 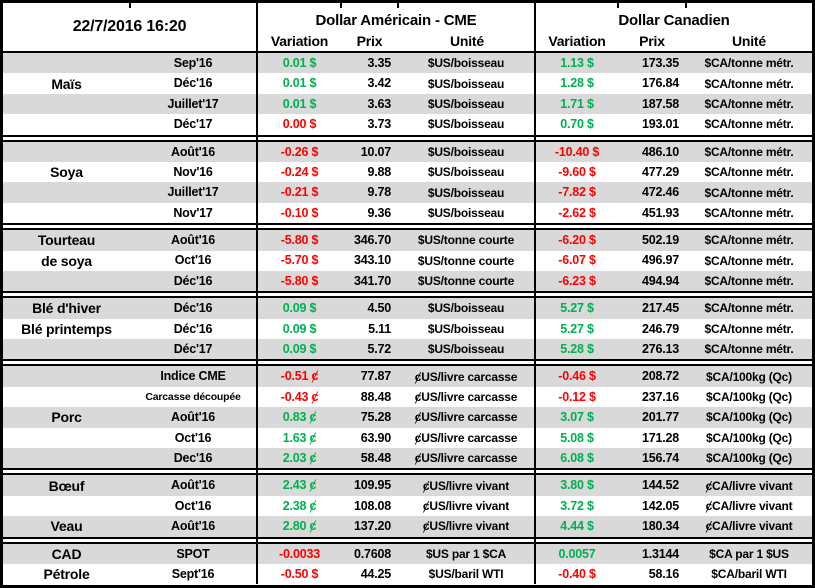 I want to click on us-variation: -0.50 $, so click(x=299, y=573).